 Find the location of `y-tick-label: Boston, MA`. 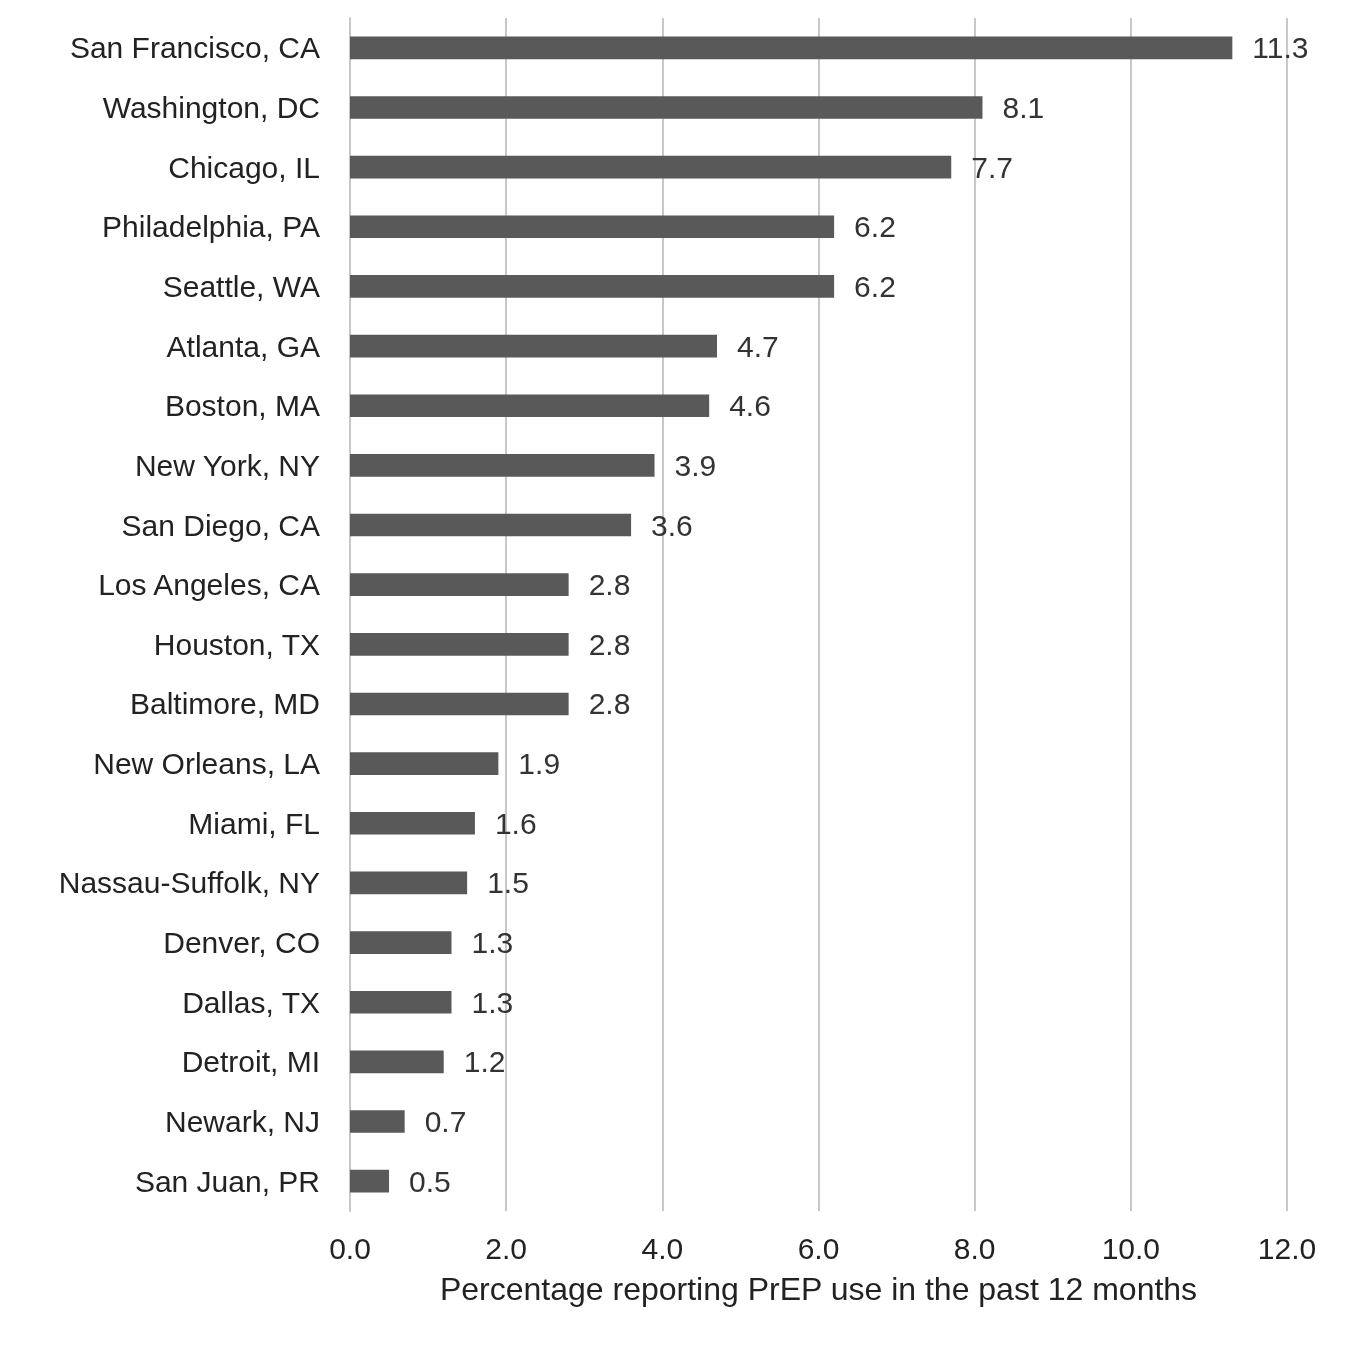

y-tick-label: Boston, MA is located at coordinates (242, 406).